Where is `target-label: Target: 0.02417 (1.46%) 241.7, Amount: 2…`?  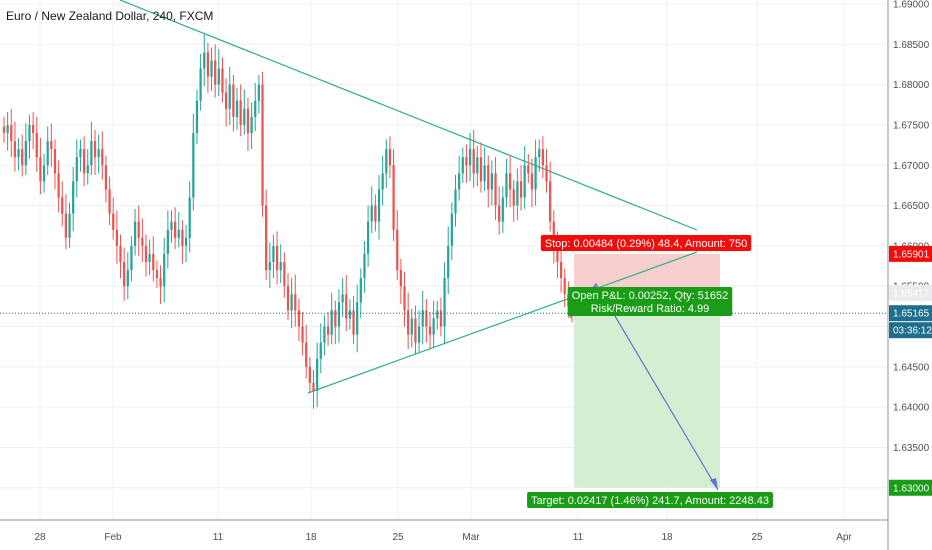 target-label: Target: 0.02417 (1.46%) 241.7, Amount: 2… is located at coordinates (650, 500).